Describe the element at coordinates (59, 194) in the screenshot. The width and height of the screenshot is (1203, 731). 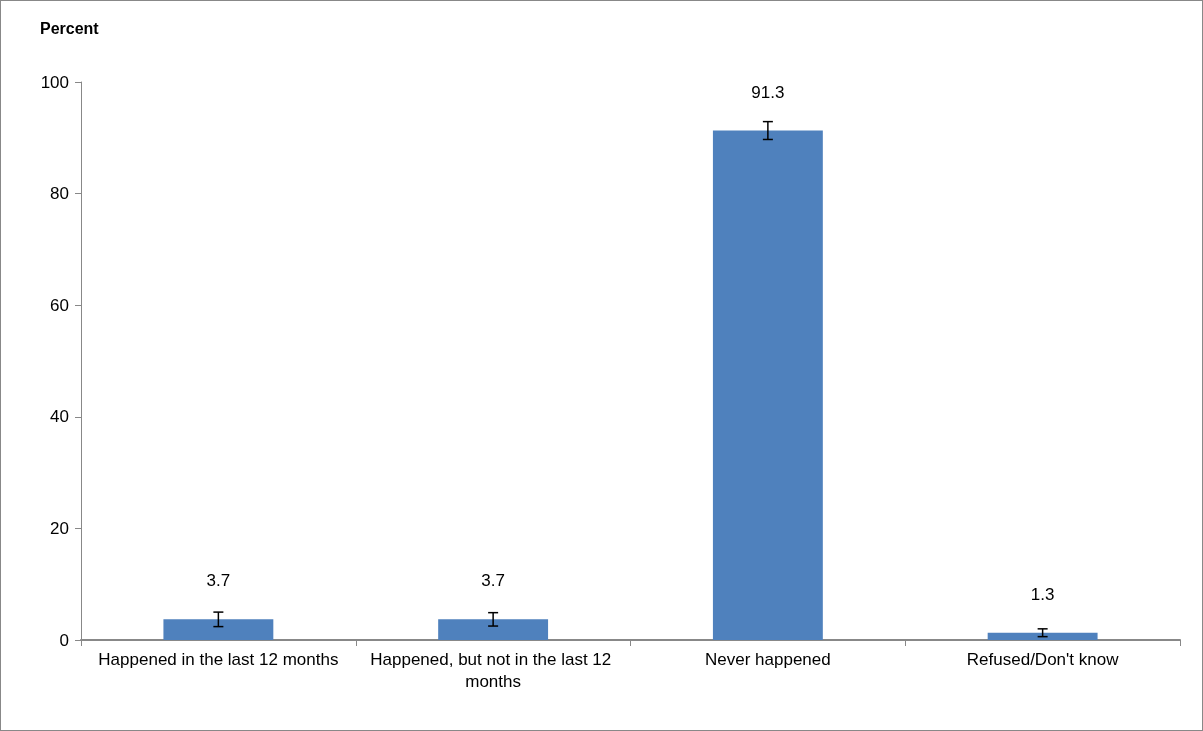
I see `y-tick-label: 80` at that location.